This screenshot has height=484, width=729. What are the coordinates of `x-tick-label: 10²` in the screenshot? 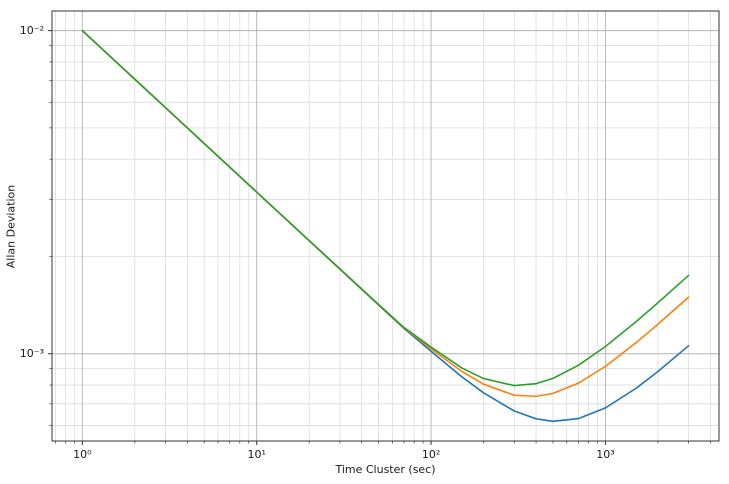 It's located at (431, 454).